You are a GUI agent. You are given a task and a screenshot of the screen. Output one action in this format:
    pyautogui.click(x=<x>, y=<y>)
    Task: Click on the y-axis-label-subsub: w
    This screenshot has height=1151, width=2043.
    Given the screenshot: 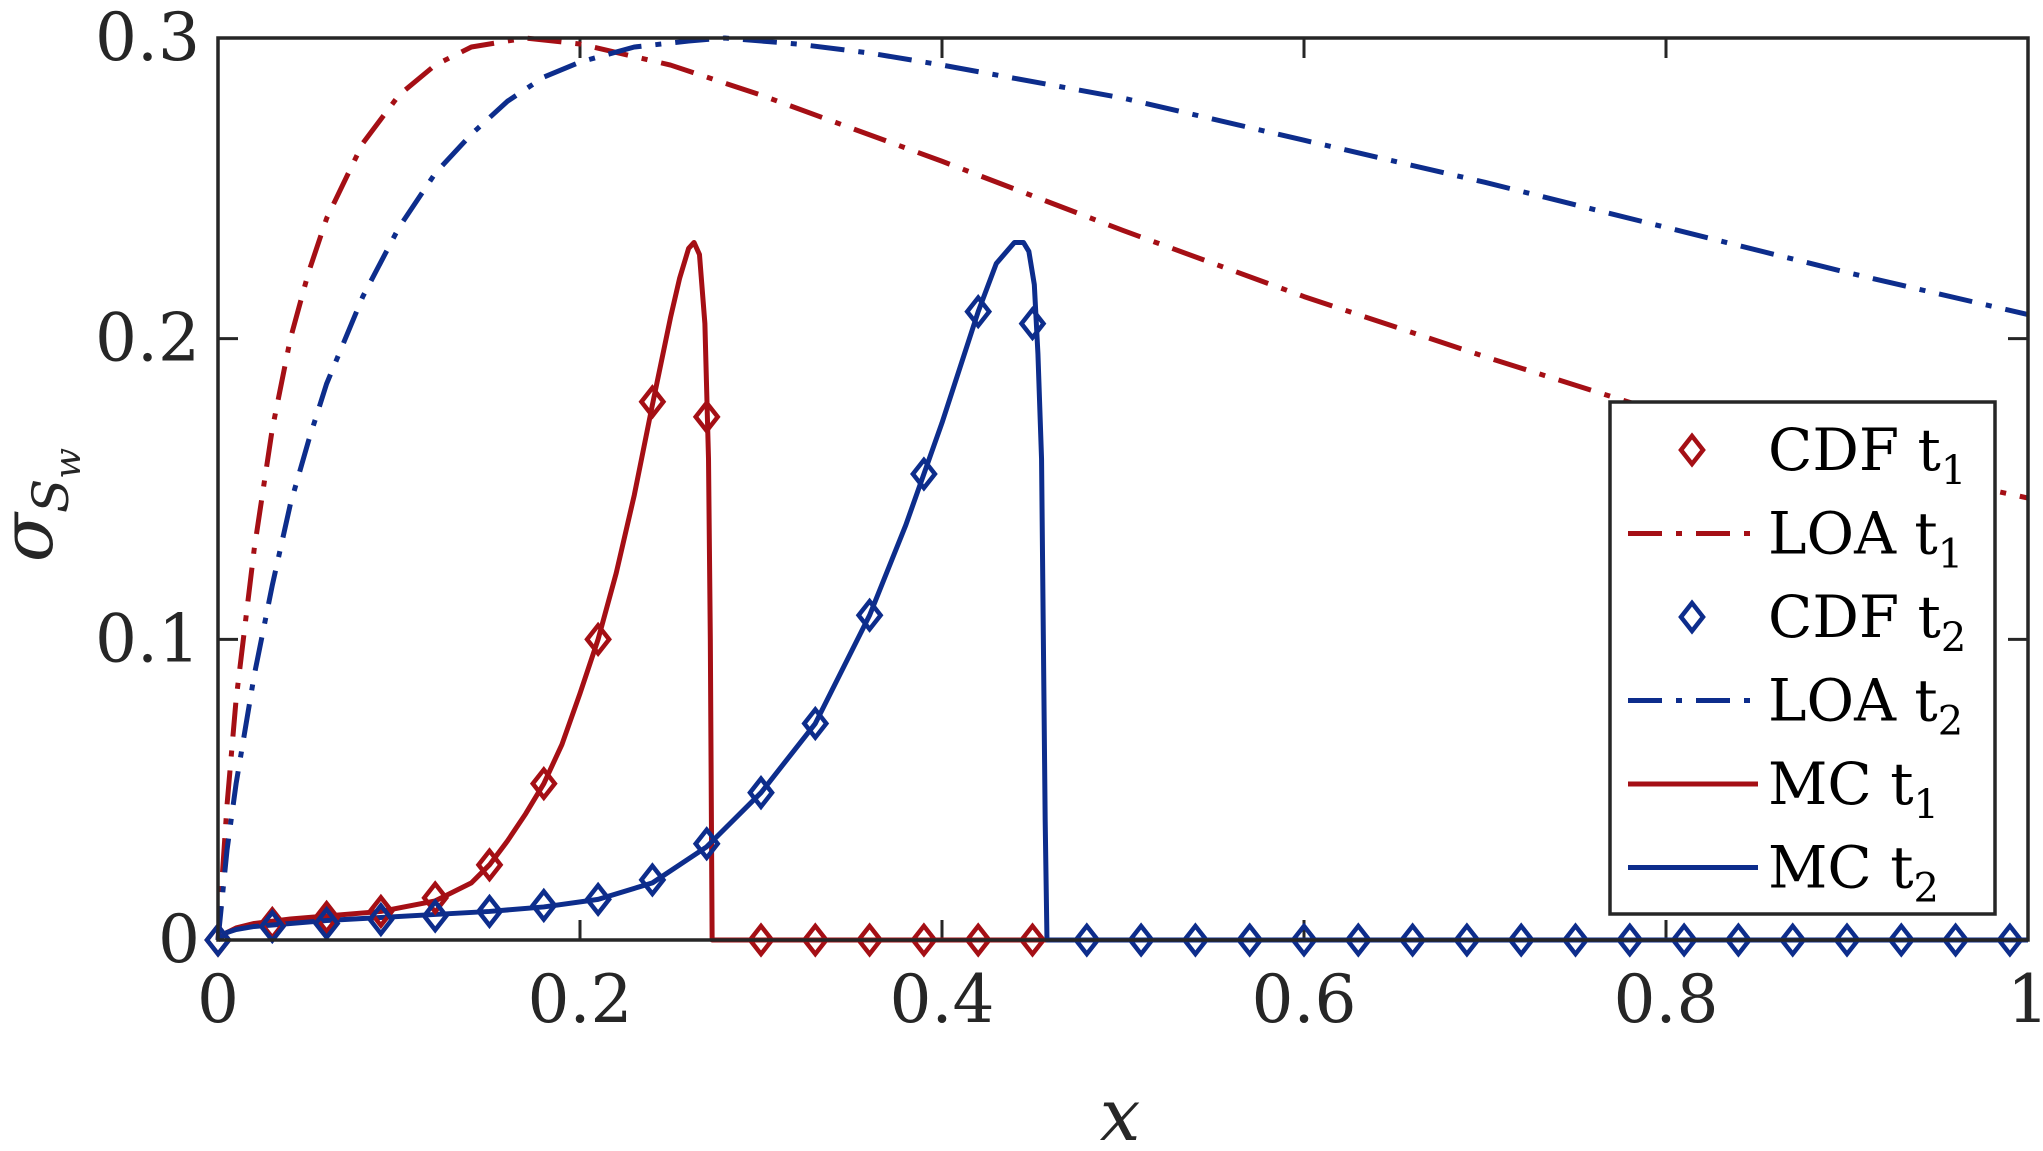 What is the action you would take?
    pyautogui.click(x=68, y=463)
    